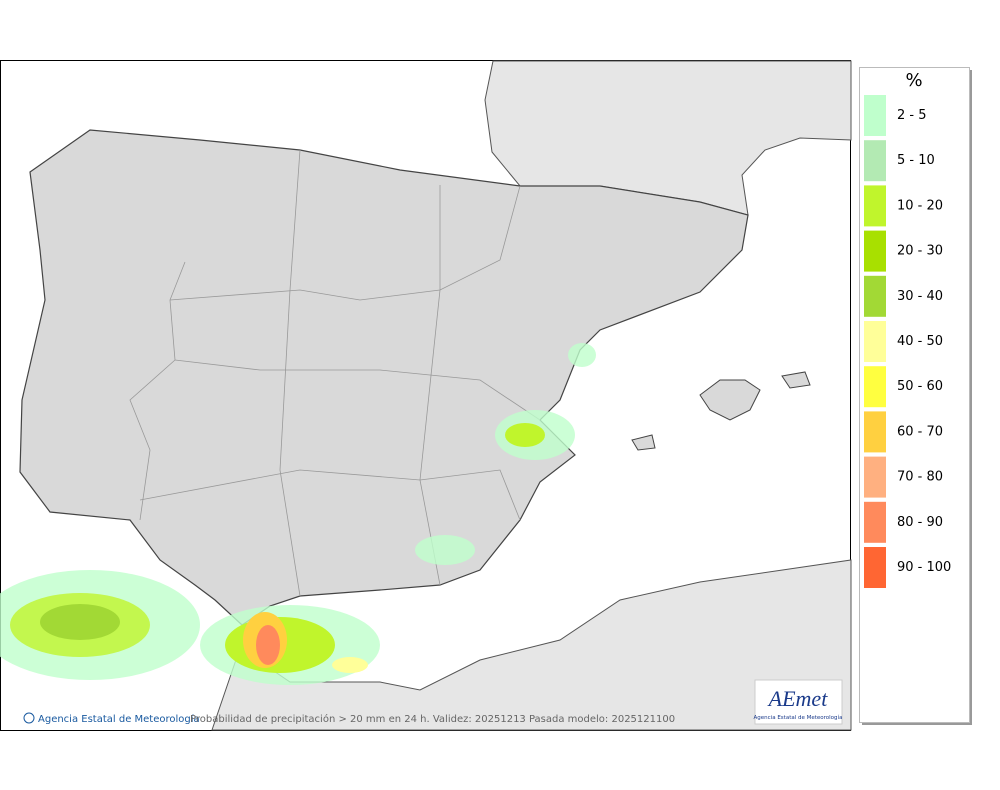 This screenshot has height=790, width=1000. Describe the element at coordinates (912, 115) in the screenshot. I see `legend-label: 2 - 5` at that location.